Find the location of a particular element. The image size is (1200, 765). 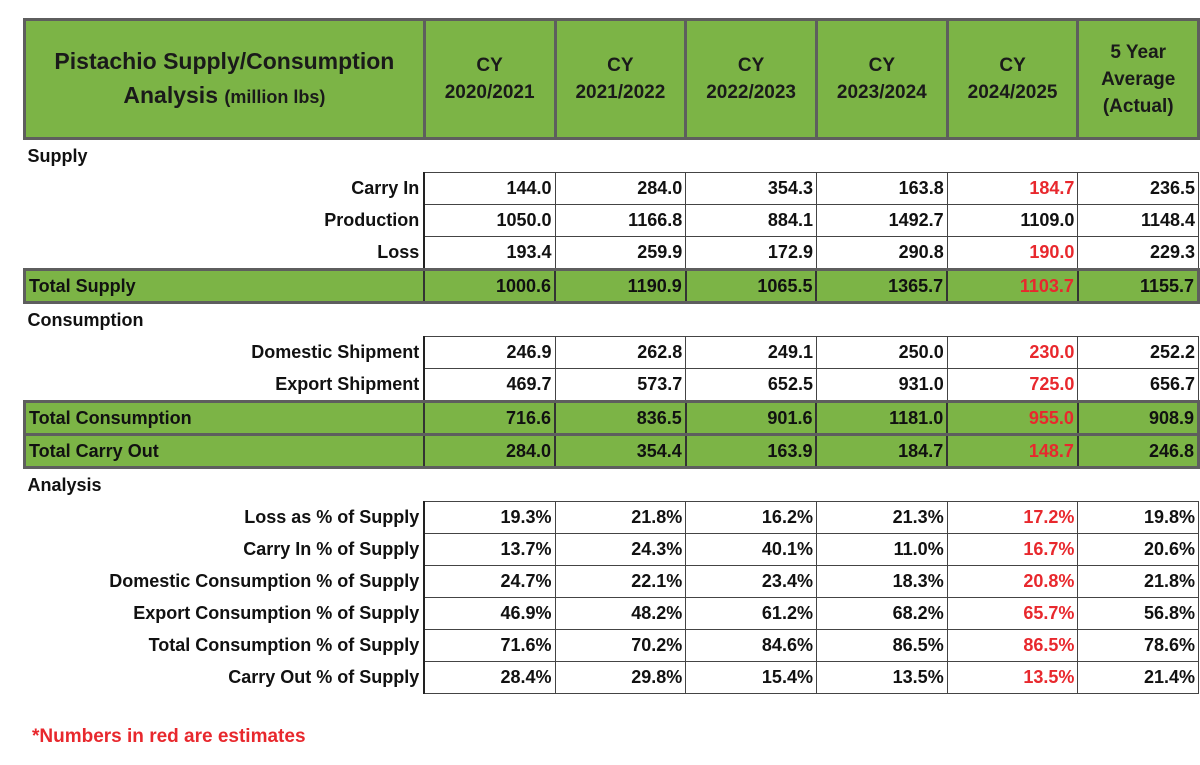

cell-value: 262.8 is located at coordinates (620, 352).